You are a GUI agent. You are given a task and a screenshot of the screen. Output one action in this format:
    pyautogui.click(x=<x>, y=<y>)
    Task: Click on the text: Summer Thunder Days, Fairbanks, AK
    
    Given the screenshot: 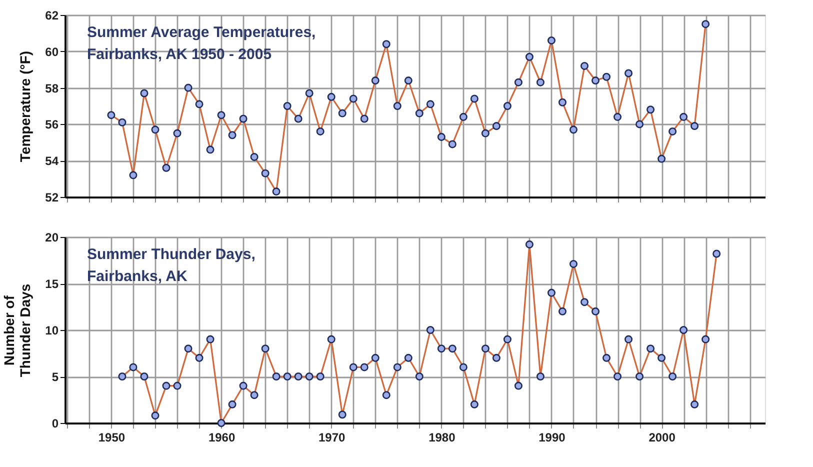 What is the action you would take?
    pyautogui.click(x=171, y=265)
    